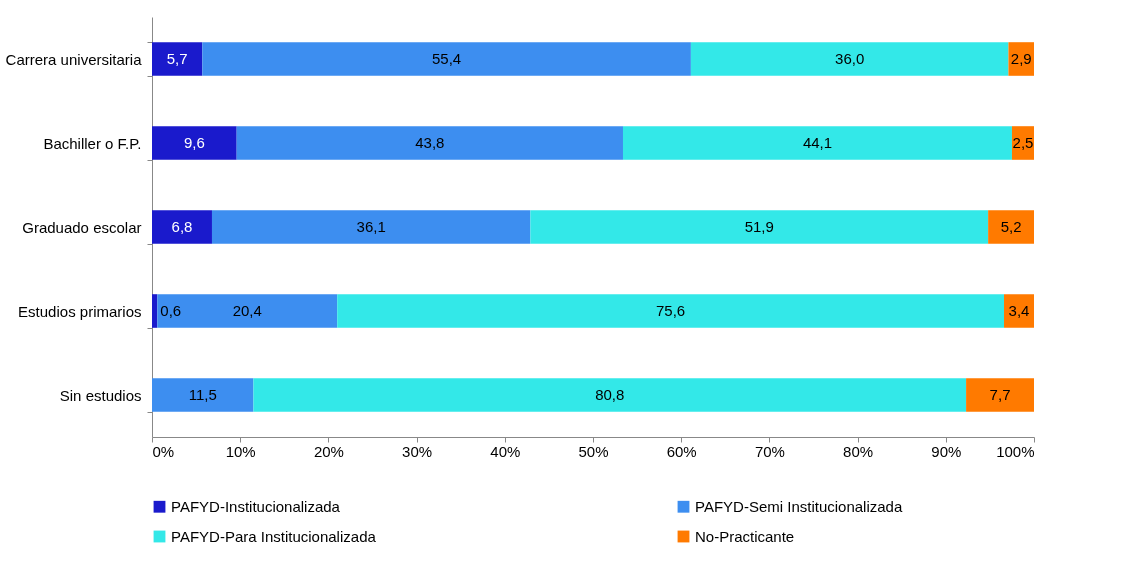  I want to click on x-tick-label: 100%, so click(1015, 451).